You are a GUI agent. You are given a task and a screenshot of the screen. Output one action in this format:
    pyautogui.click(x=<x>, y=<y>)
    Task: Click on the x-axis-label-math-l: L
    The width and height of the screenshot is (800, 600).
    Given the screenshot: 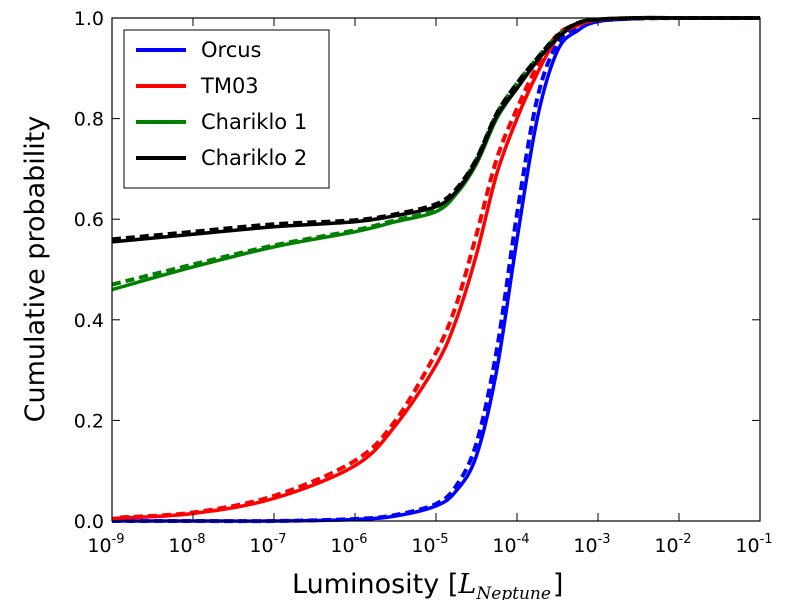 What is the action you would take?
    pyautogui.click(x=466, y=584)
    